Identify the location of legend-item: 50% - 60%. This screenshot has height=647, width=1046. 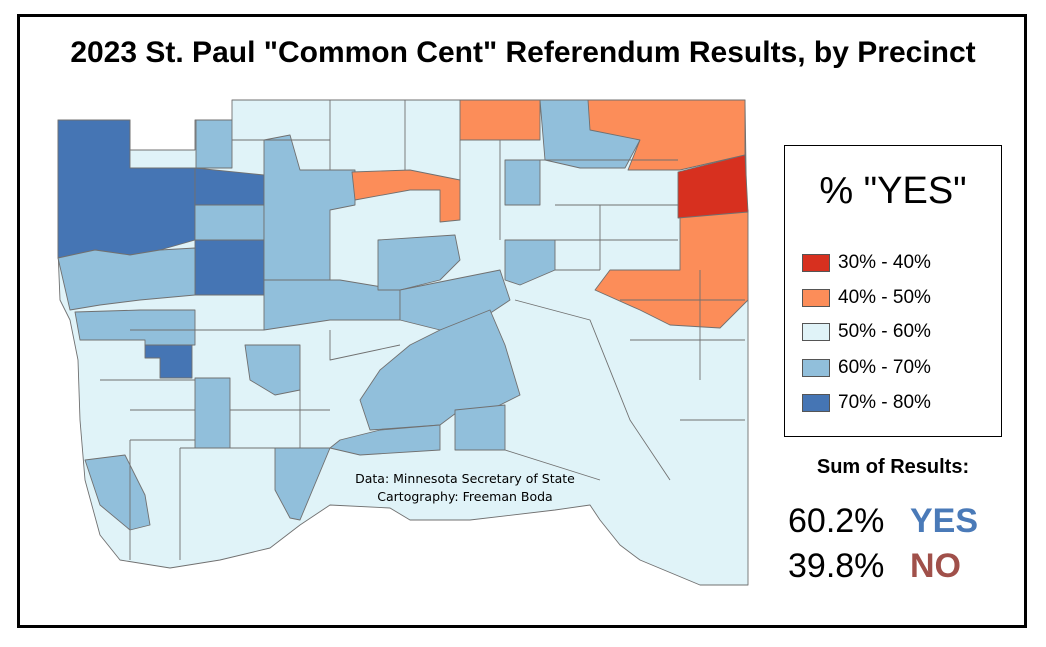
(866, 332).